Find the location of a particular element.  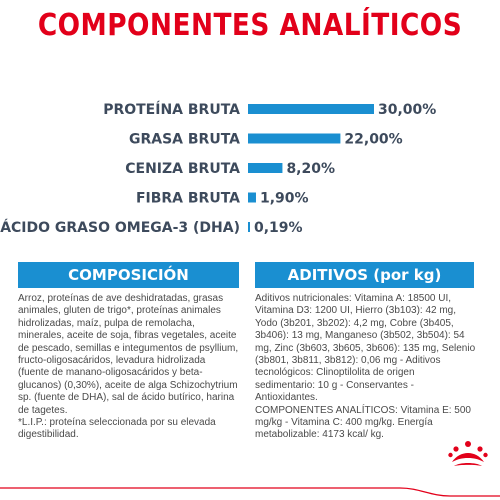

royal-crown-icon is located at coordinates (468, 453).